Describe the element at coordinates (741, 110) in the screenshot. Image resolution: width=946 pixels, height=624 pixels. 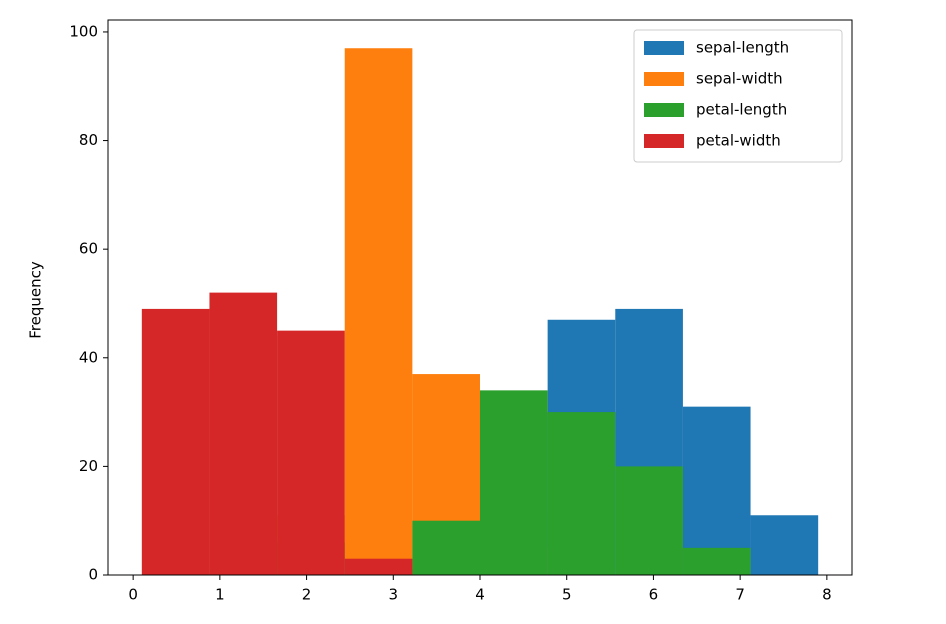
I see `legend-label: petal-length` at that location.